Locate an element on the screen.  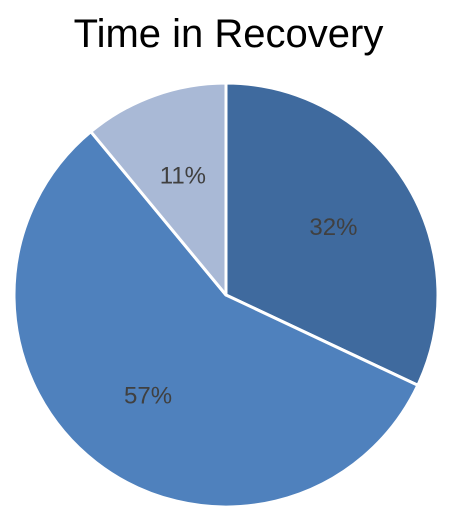
slice-label-3: 11% is located at coordinates (183, 175).